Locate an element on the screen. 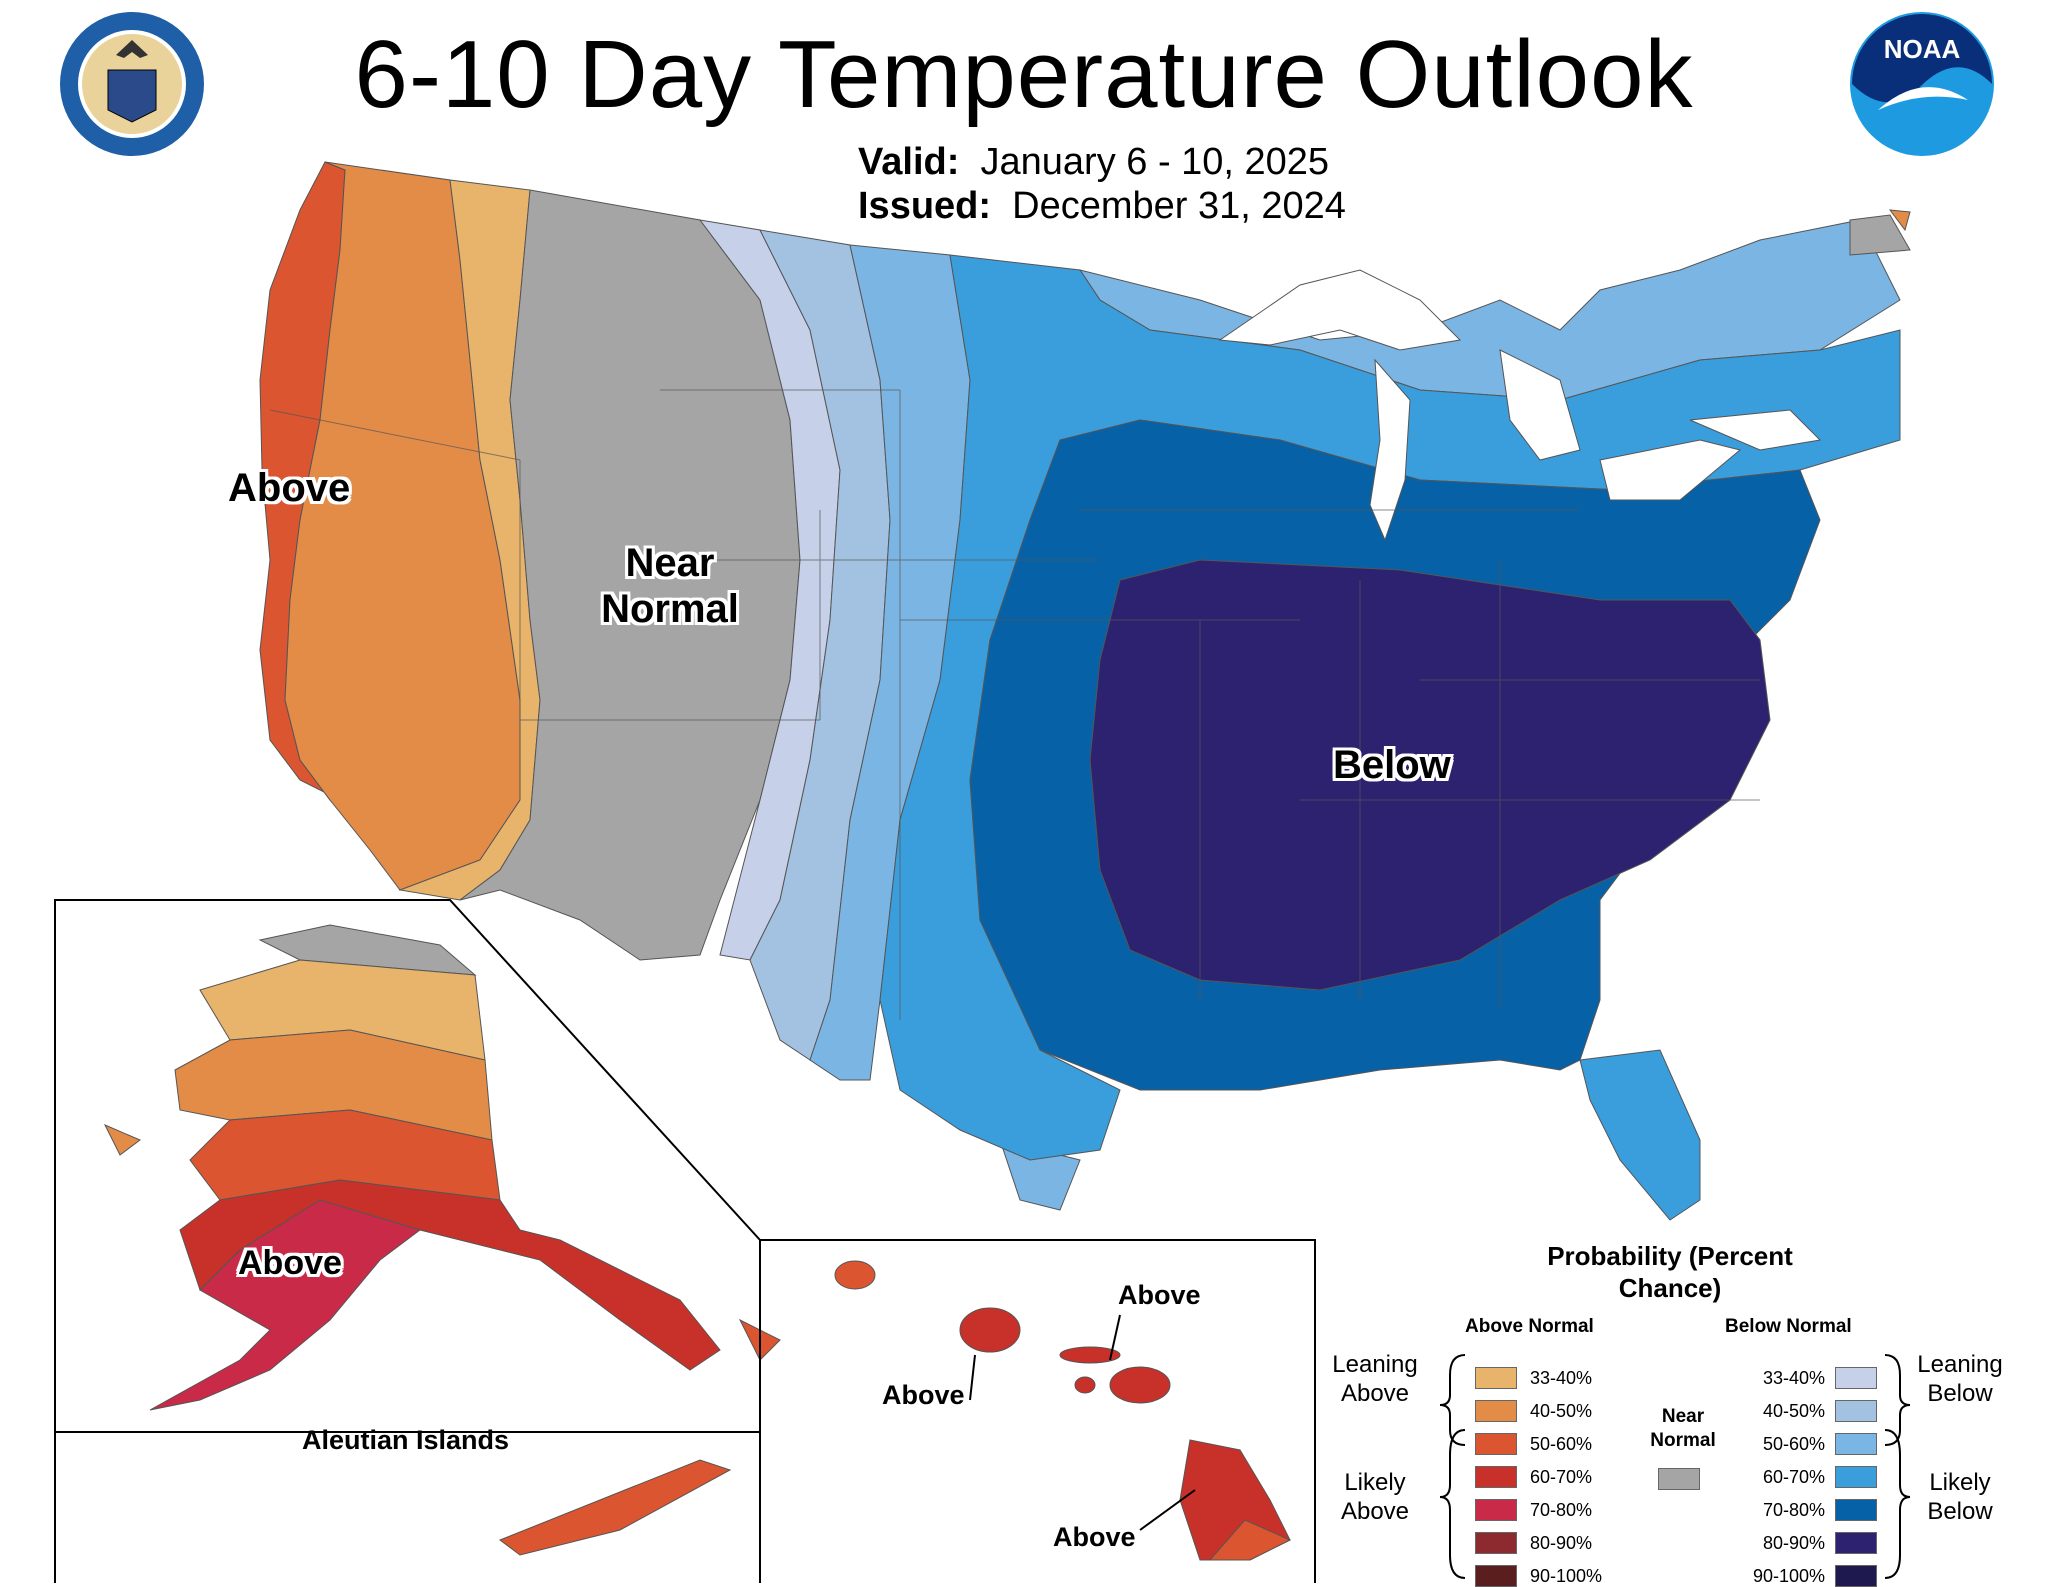  alaska-near-normal is located at coordinates (367, 950).